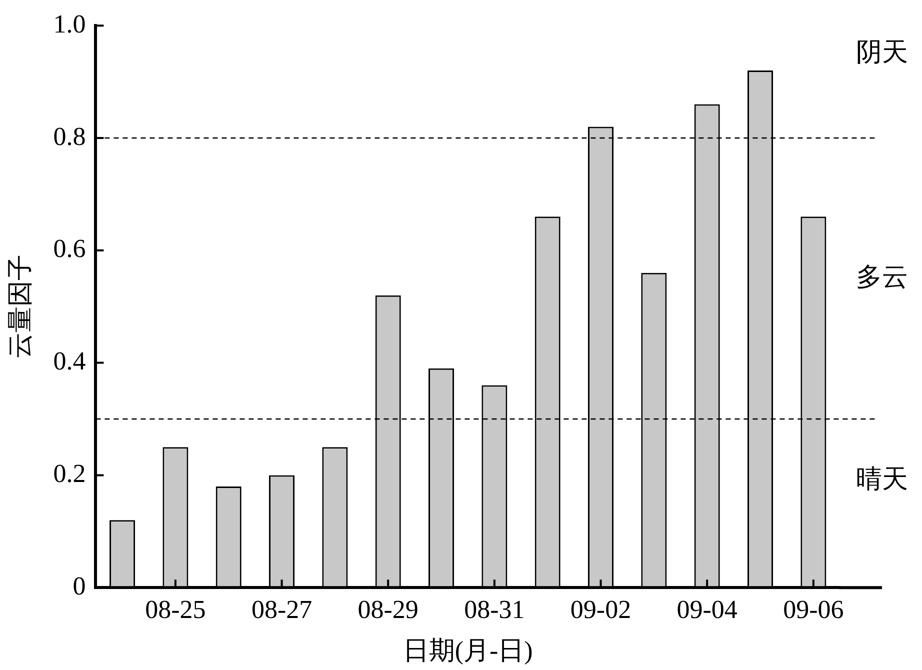 Image resolution: width=922 pixels, height=670 pixels. Describe the element at coordinates (69, 23) in the screenshot. I see `y-tick-label: 1.0` at that location.